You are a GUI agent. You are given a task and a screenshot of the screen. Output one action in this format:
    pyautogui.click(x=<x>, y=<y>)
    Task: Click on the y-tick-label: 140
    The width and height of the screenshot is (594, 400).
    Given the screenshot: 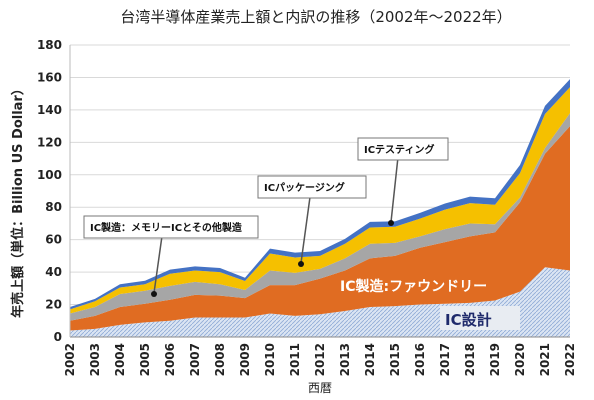 What is the action you would take?
    pyautogui.click(x=49, y=110)
    